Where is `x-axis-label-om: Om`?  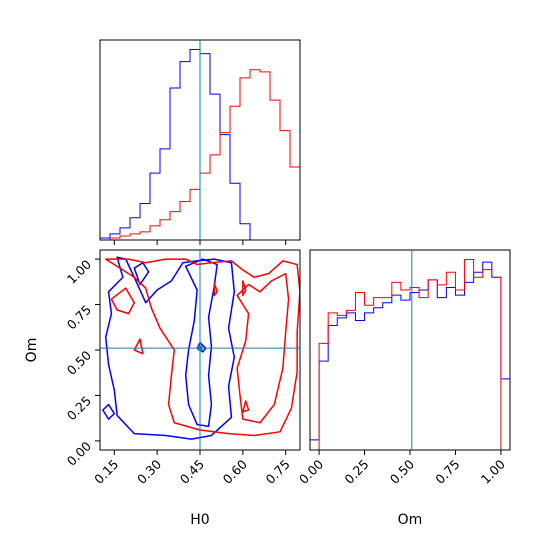
x-axis-label-om: Om is located at coordinates (410, 520).